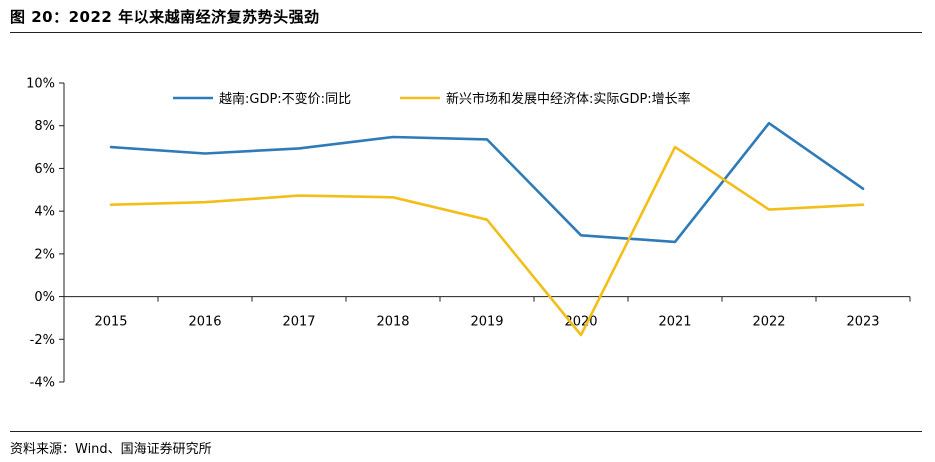 The height and width of the screenshot is (462, 935). Describe the element at coordinates (44, 297) in the screenshot. I see `y-tick-label: 0%` at that location.